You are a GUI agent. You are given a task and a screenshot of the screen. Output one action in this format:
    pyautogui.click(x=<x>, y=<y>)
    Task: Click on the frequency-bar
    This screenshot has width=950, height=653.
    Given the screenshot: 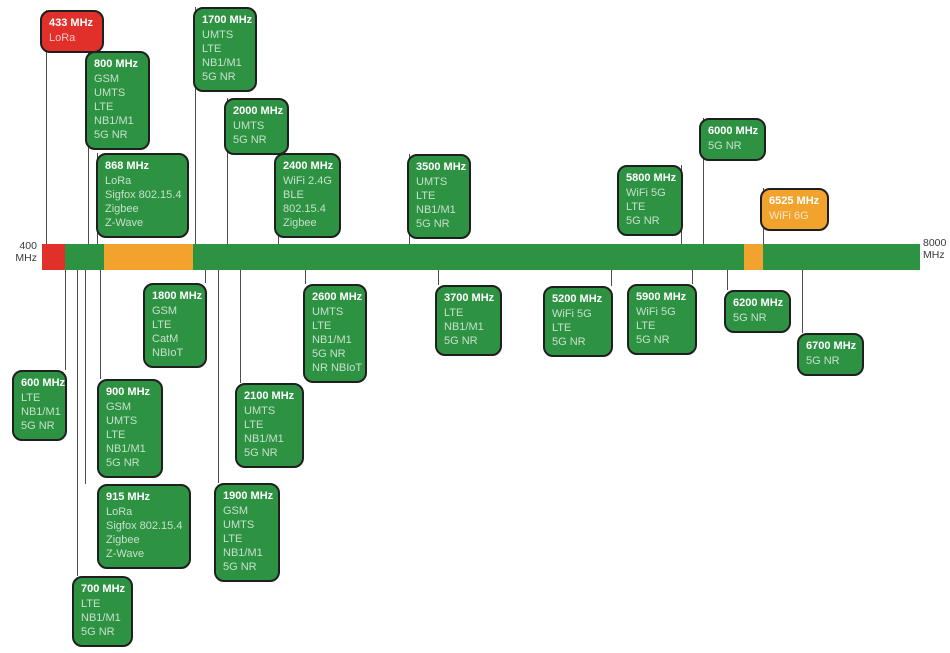 What is the action you would take?
    pyautogui.click(x=481, y=257)
    